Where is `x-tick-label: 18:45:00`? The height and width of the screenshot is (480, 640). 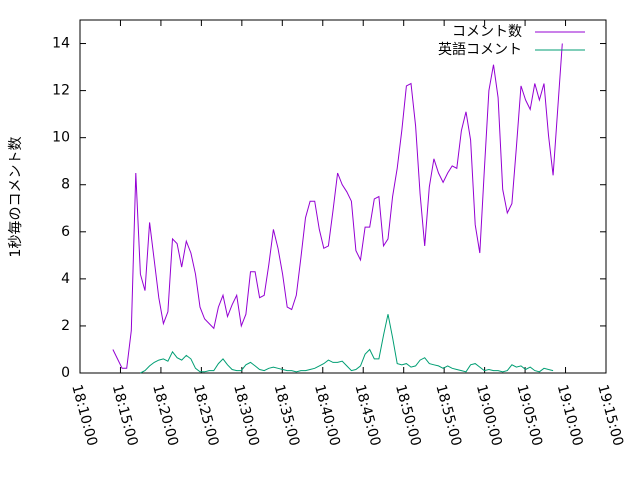
x-tick-label: 18:45:00 is located at coordinates (368, 415).